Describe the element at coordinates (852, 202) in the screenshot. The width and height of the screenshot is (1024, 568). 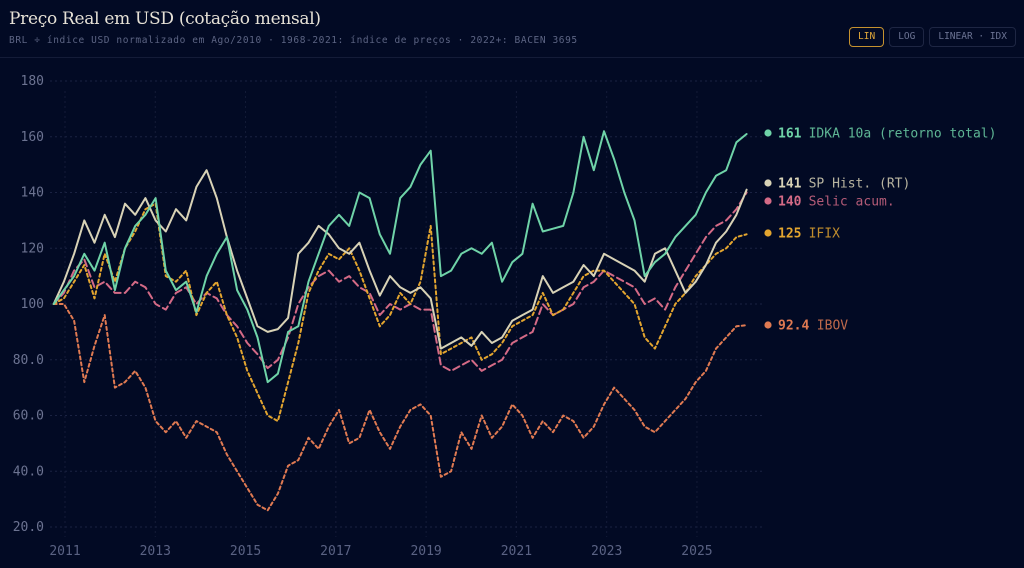
I see `legend-name: Selic acum.` at that location.